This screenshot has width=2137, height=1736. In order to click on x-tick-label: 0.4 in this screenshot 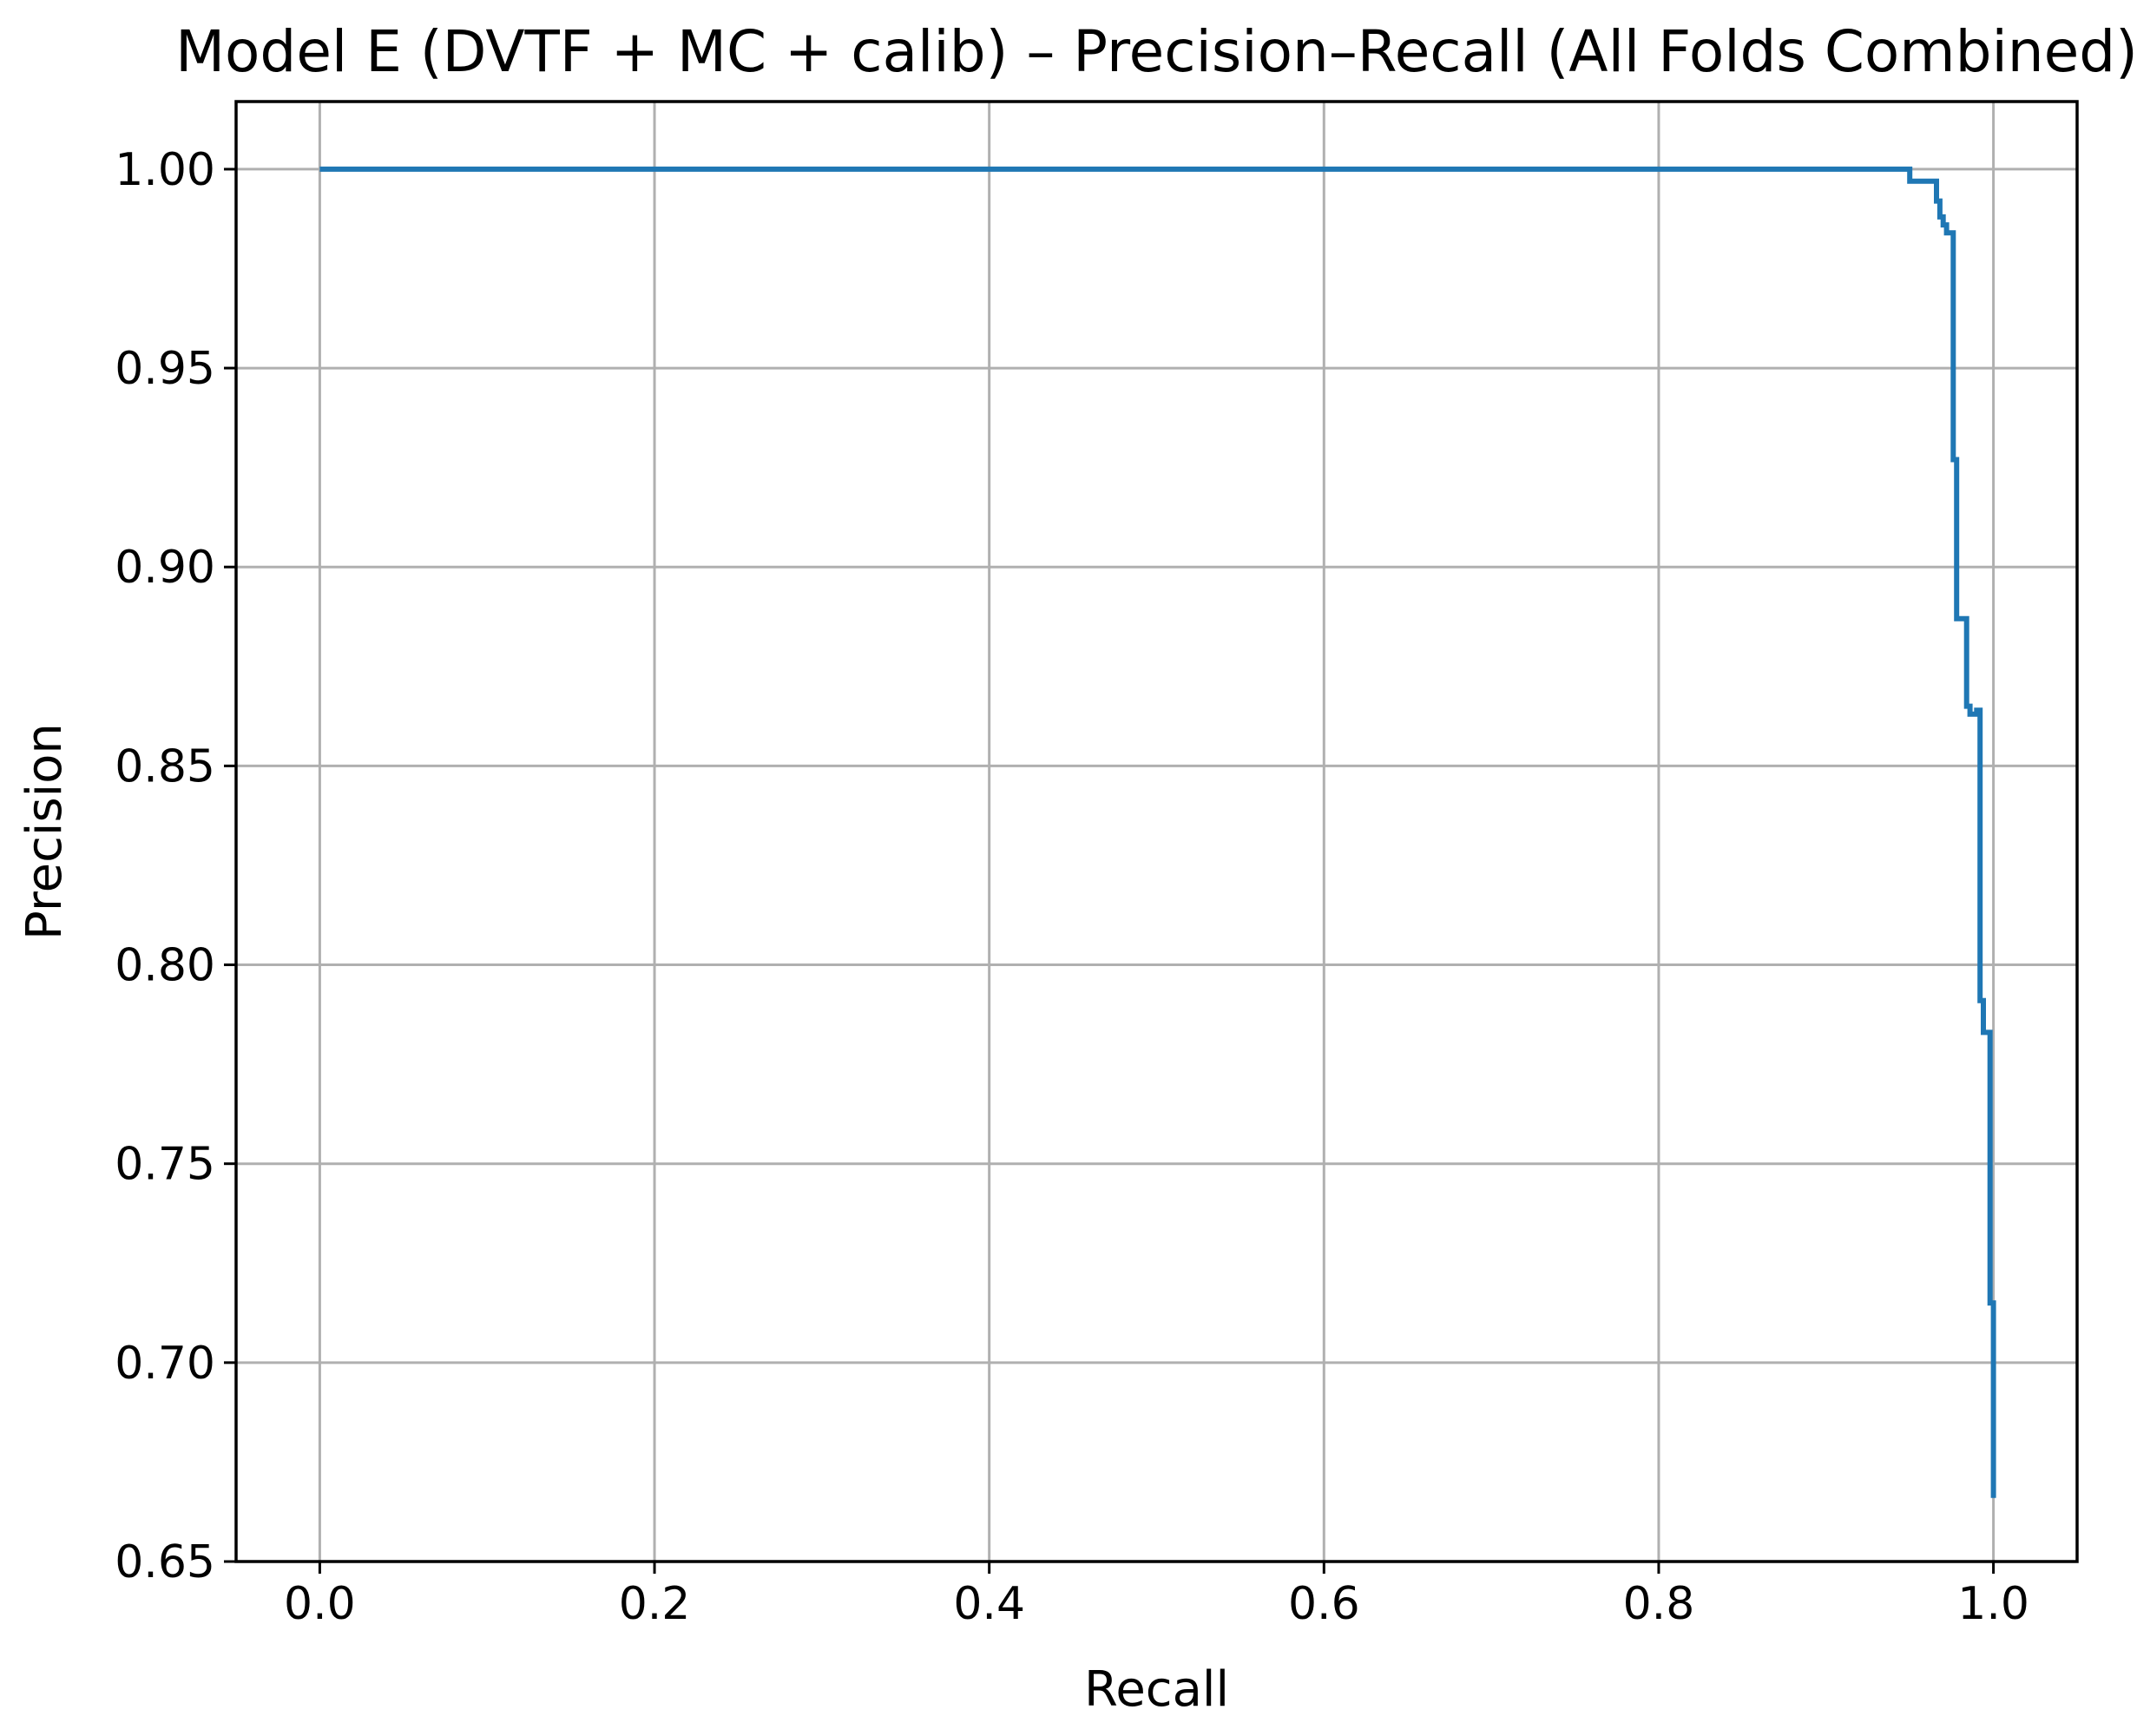, I will do `click(989, 1604)`.